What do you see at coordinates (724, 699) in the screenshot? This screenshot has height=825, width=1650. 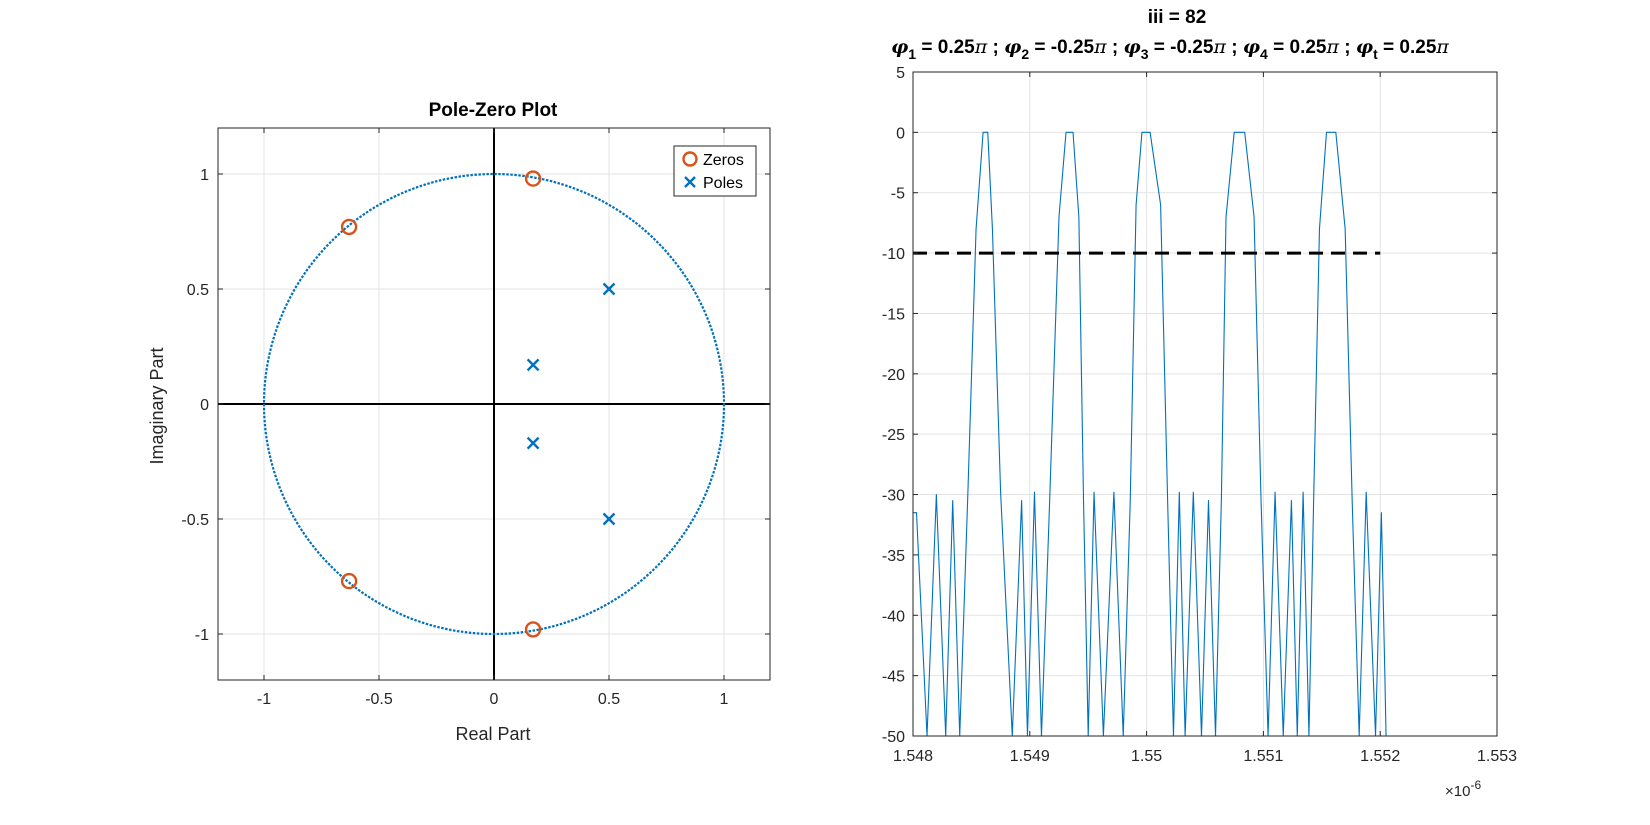 I see `pz-x-tick-label-4: 1` at bounding box center [724, 699].